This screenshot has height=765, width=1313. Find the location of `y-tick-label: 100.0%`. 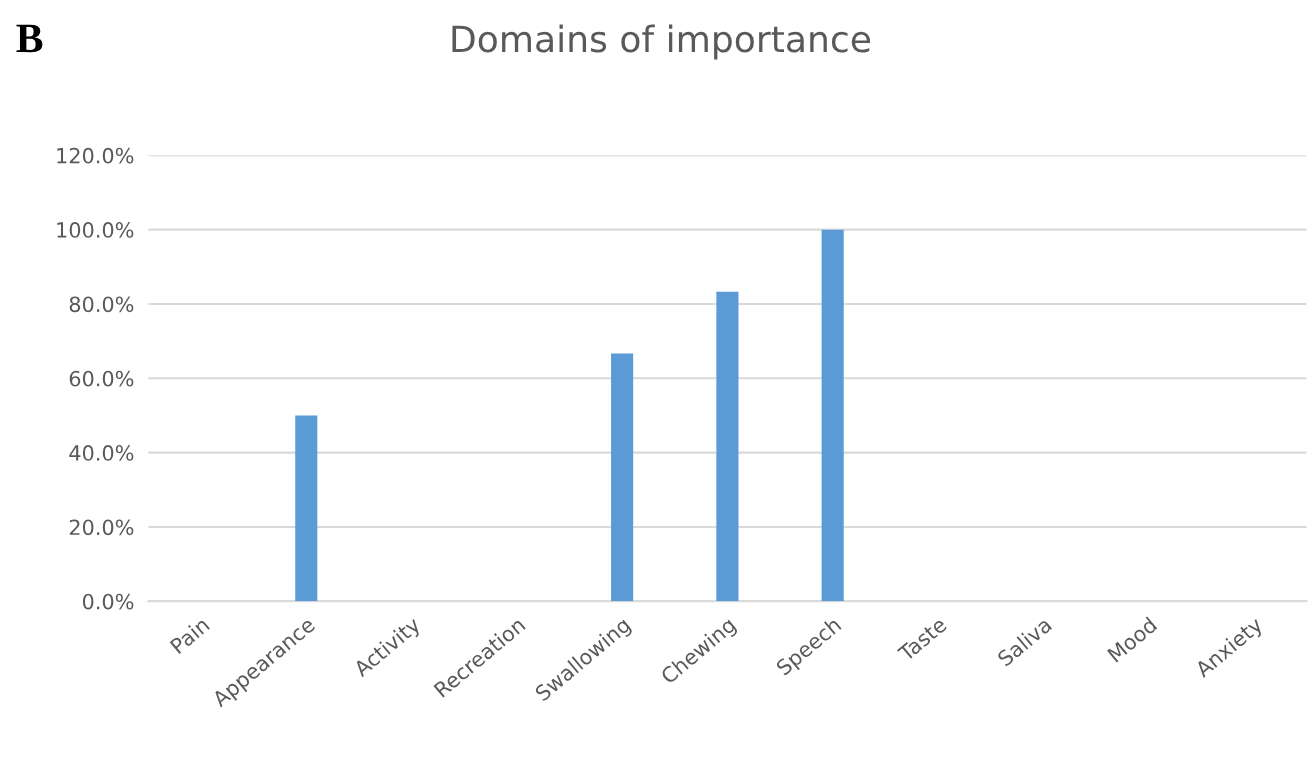

y-tick-label: 100.0% is located at coordinates (95, 230).